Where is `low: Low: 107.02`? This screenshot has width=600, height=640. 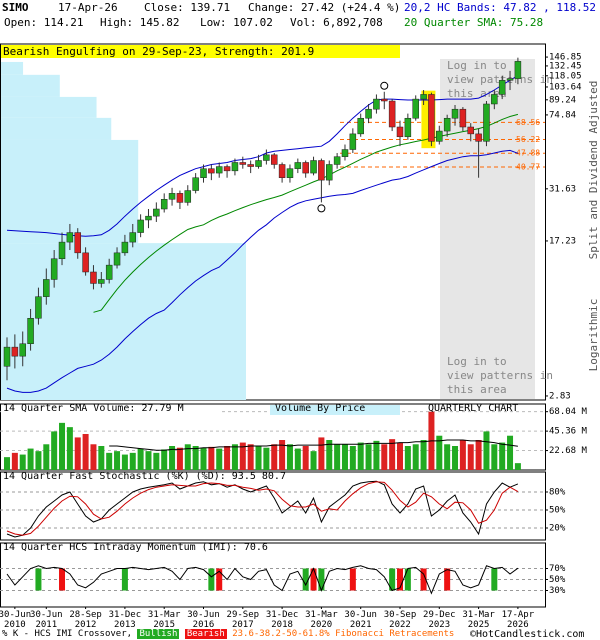
low: Low: 107.02 is located at coordinates (236, 22).